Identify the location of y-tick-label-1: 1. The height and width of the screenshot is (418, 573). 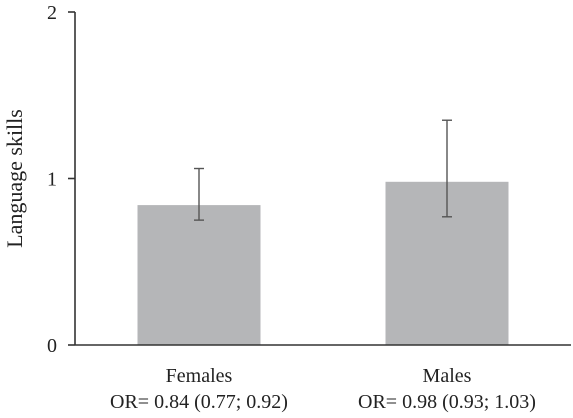
(52, 180).